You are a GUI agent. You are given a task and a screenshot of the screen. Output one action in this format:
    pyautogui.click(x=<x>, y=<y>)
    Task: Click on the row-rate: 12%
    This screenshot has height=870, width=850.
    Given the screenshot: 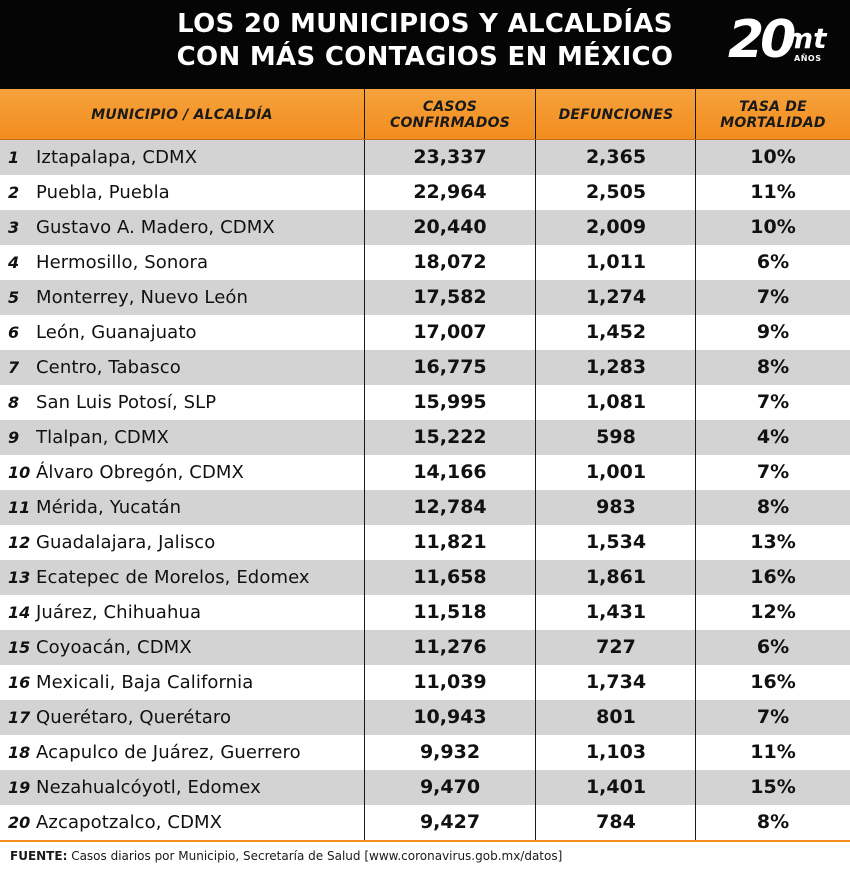 What is the action you would take?
    pyautogui.click(x=773, y=612)
    